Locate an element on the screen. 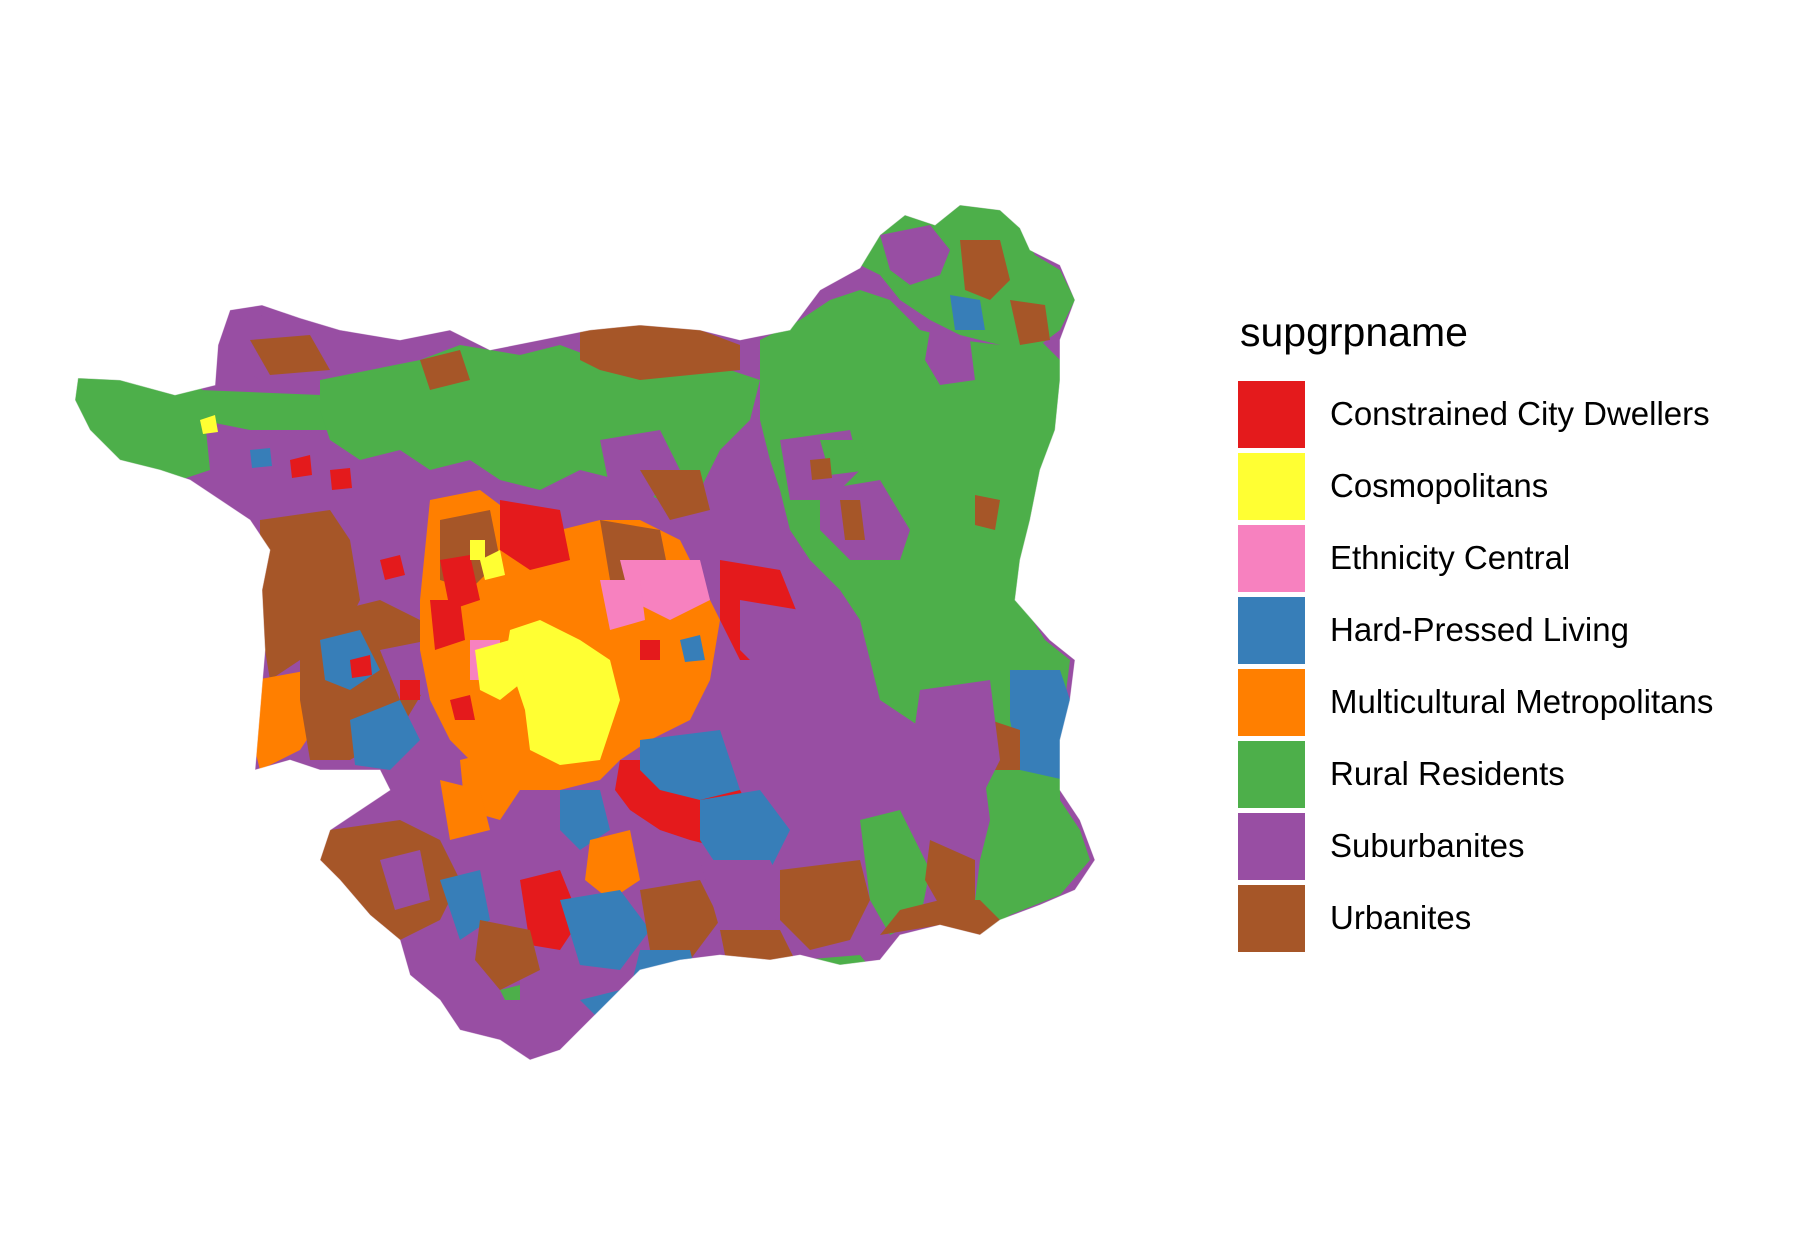 The image size is (1800, 1260). legend-item: Urbanites is located at coordinates (1508, 918).